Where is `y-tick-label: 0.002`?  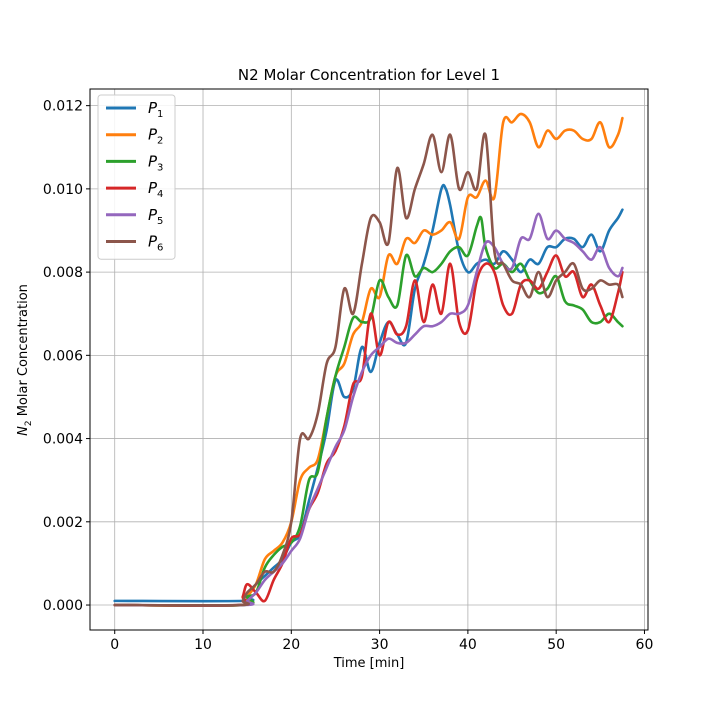
y-tick-label: 0.002 is located at coordinates (63, 523).